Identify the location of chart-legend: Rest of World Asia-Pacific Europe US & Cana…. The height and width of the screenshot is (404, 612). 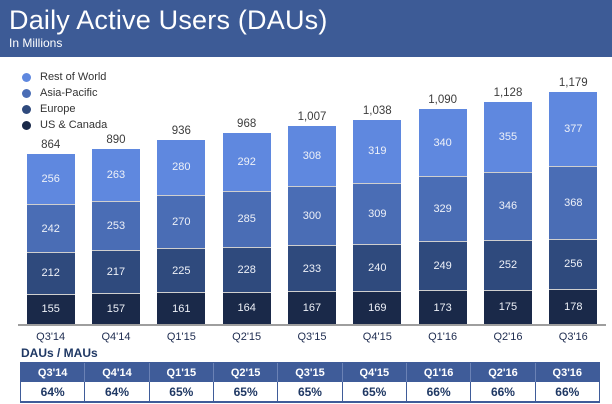
(64, 101).